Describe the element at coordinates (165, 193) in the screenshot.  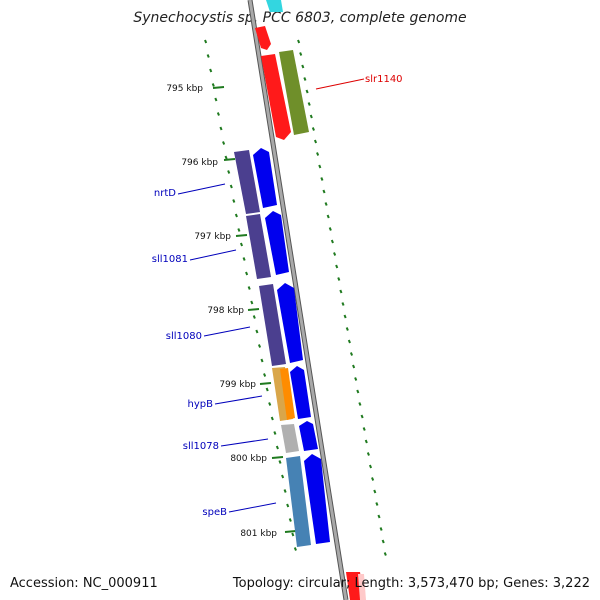
I see `gene-nrtD-label: nrtD` at that location.